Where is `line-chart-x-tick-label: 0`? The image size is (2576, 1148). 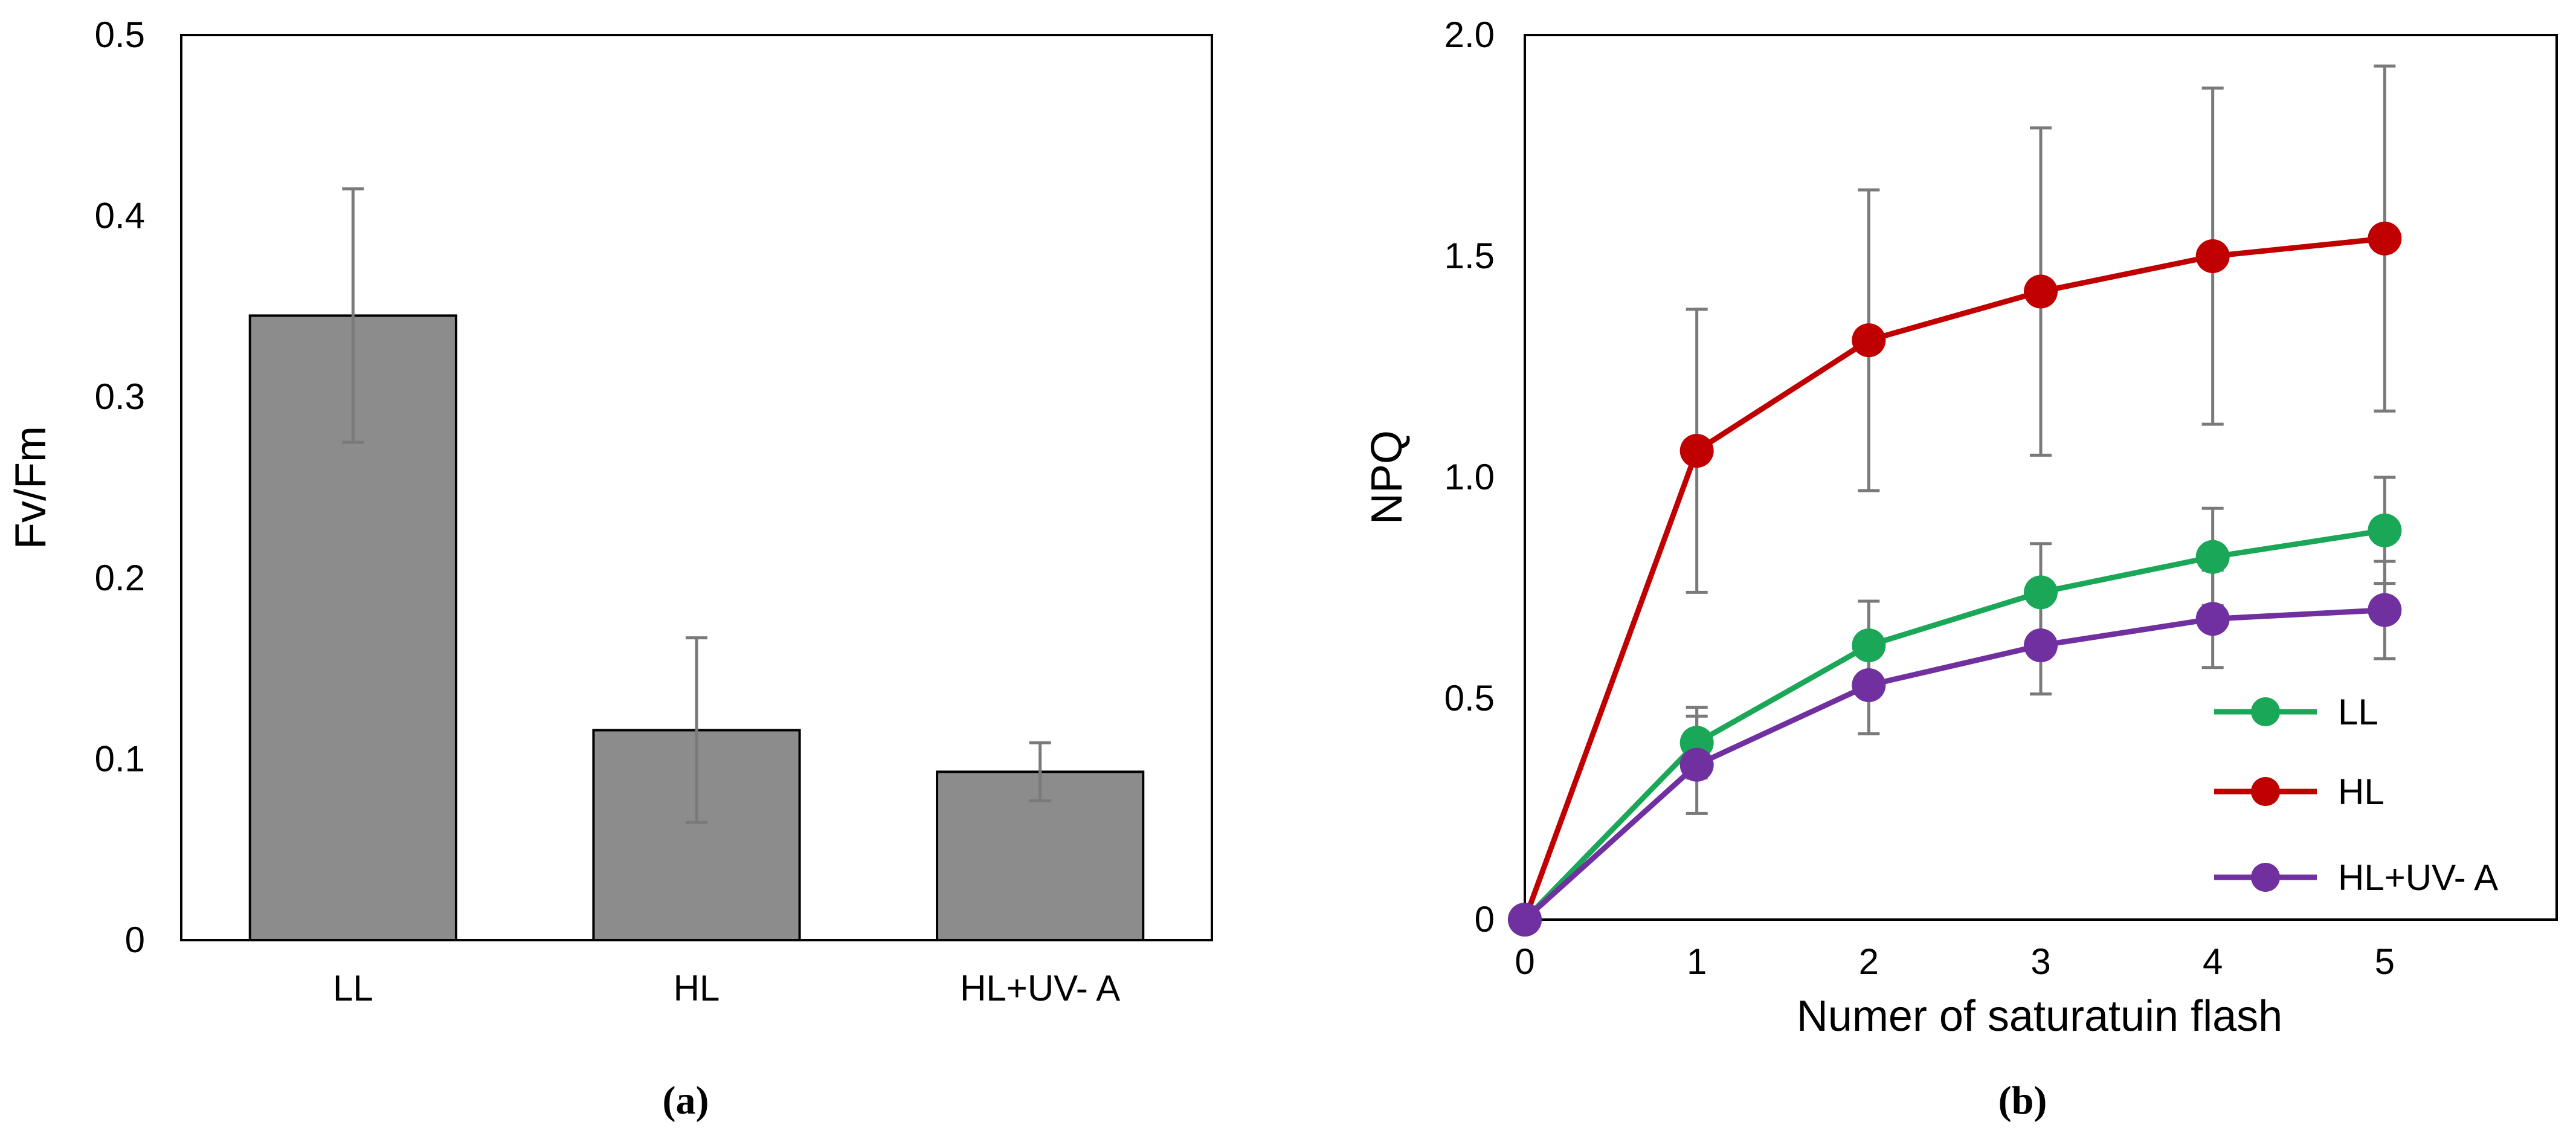 line-chart-x-tick-label: 0 is located at coordinates (1524, 961).